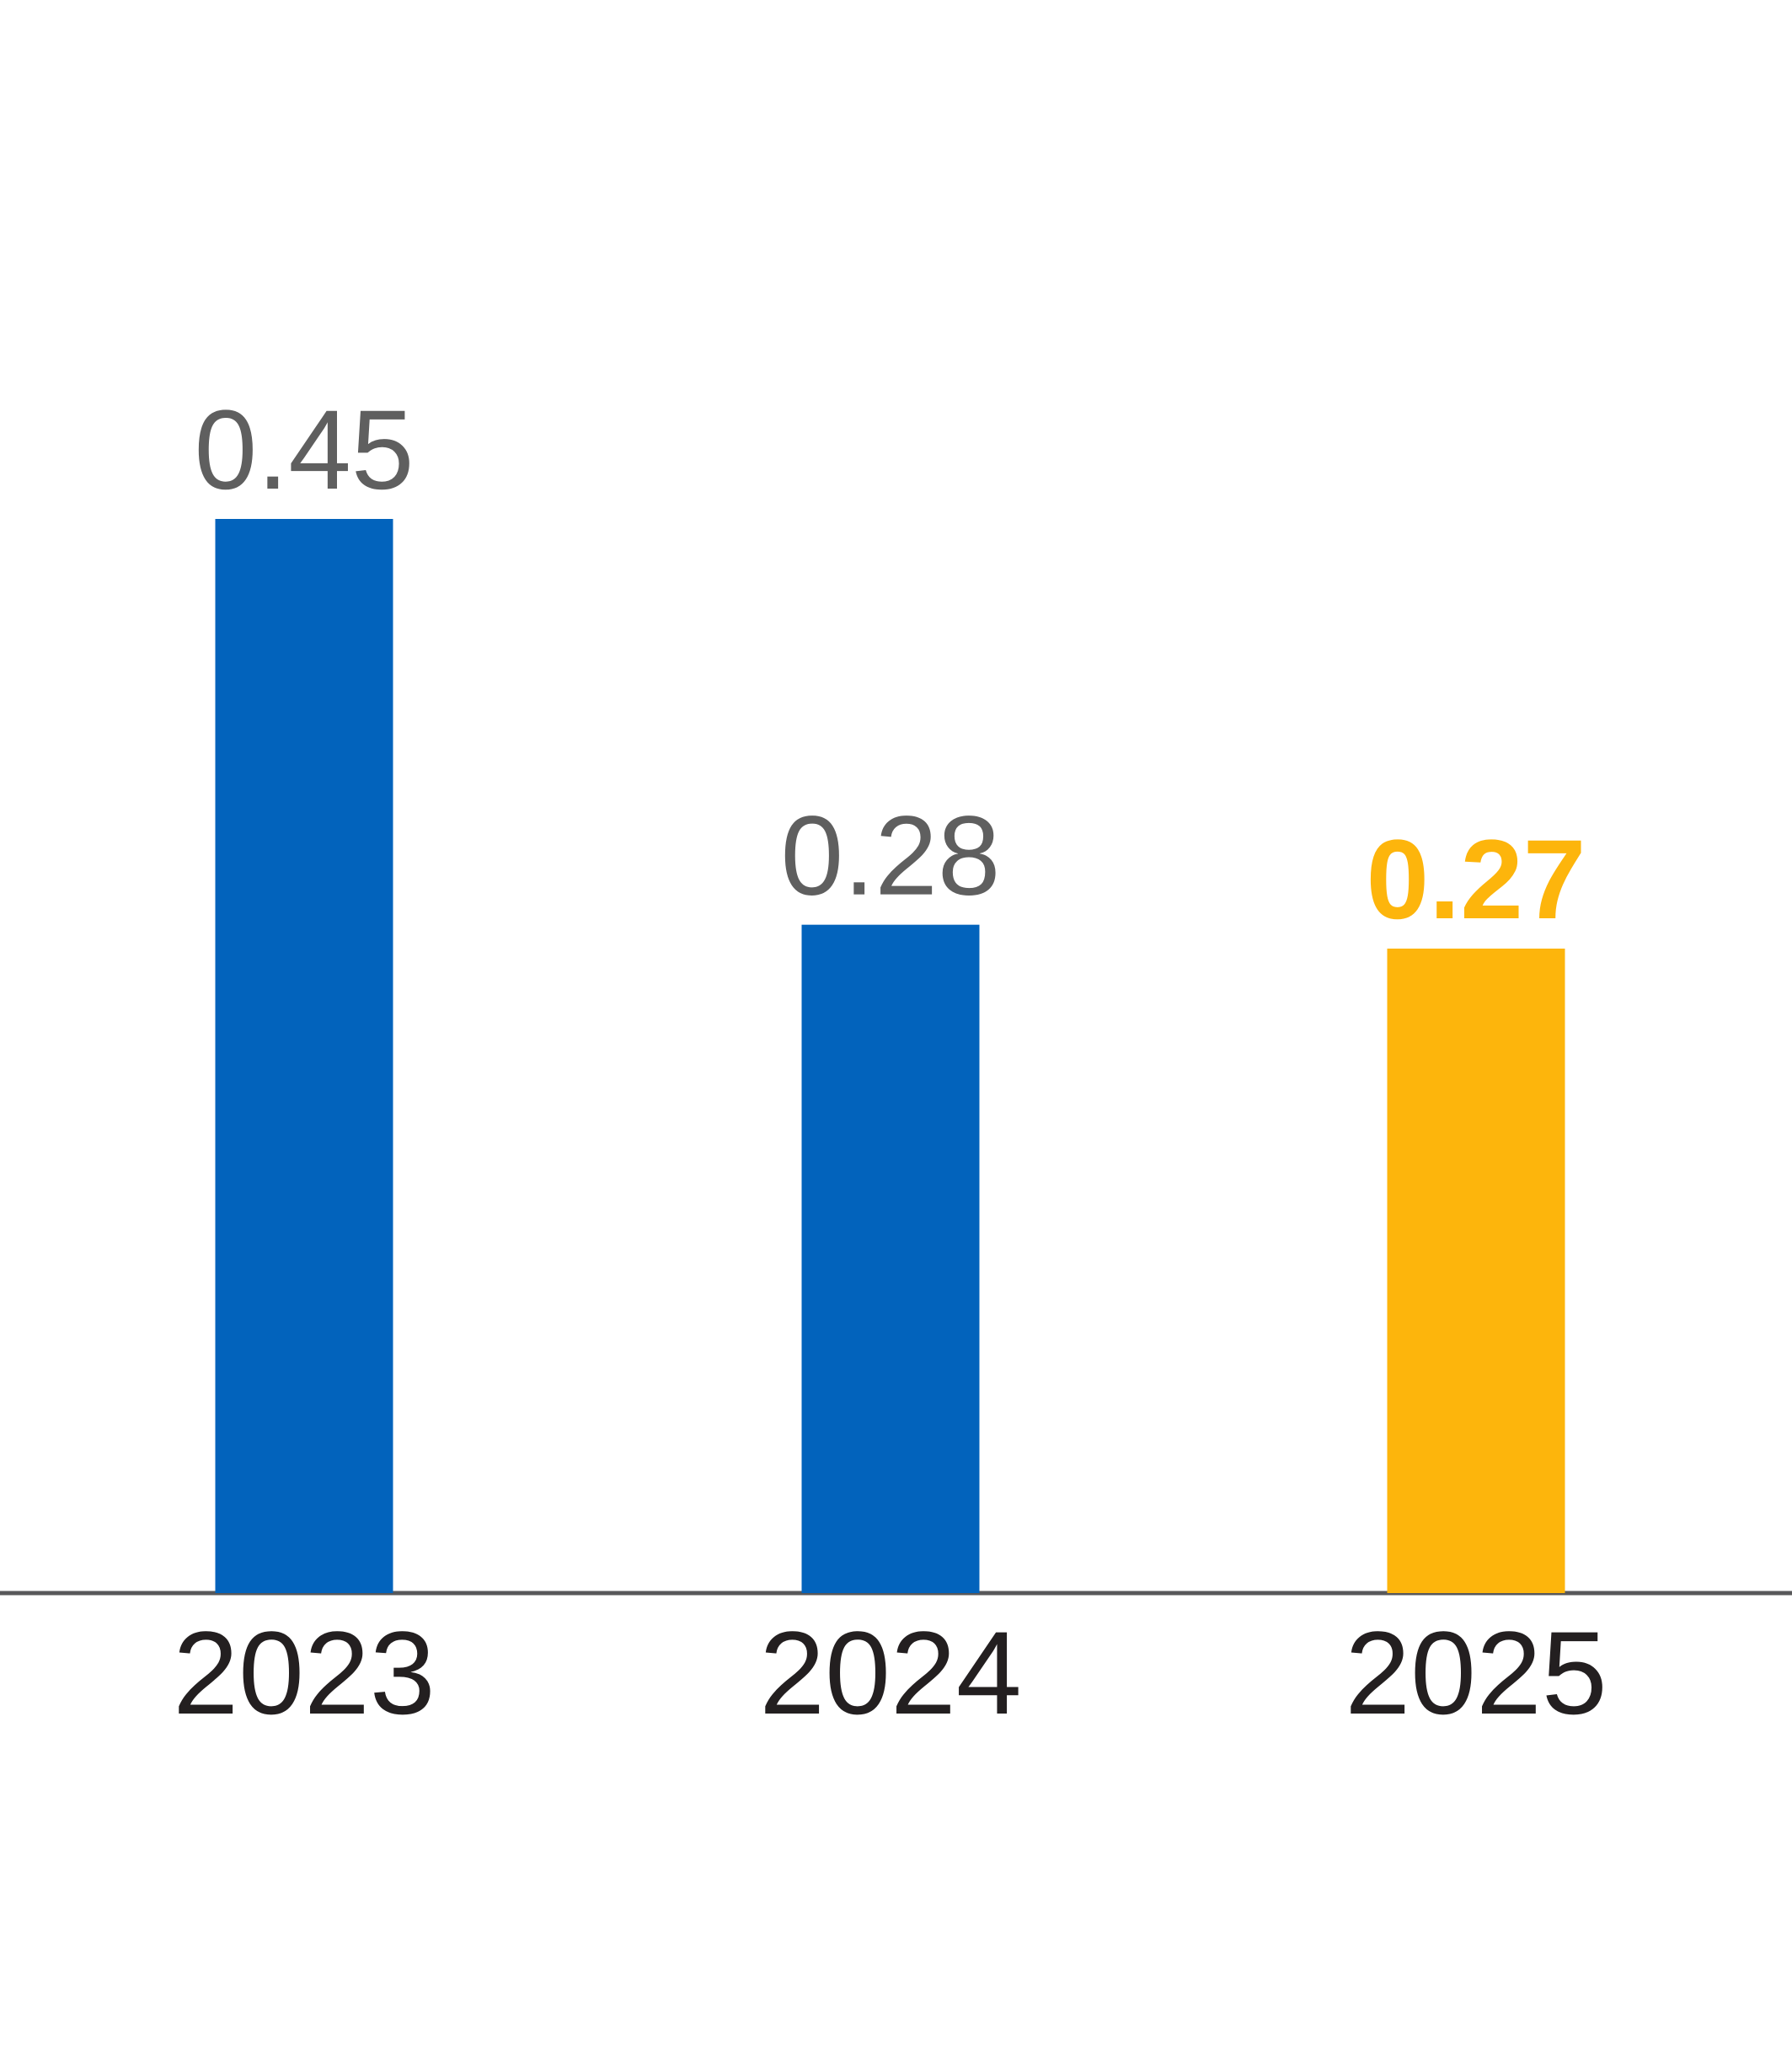  I want to click on value-label-2024: 0.28, so click(891, 856).